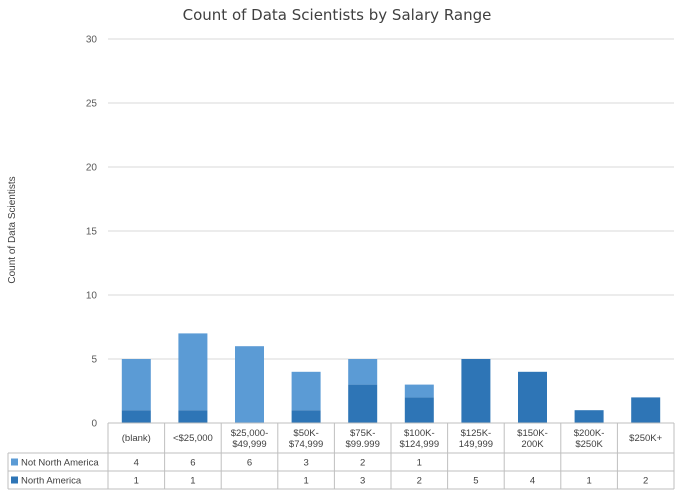 Image resolution: width=682 pixels, height=497 pixels. I want to click on y-tick-label: 20, so click(92, 168).